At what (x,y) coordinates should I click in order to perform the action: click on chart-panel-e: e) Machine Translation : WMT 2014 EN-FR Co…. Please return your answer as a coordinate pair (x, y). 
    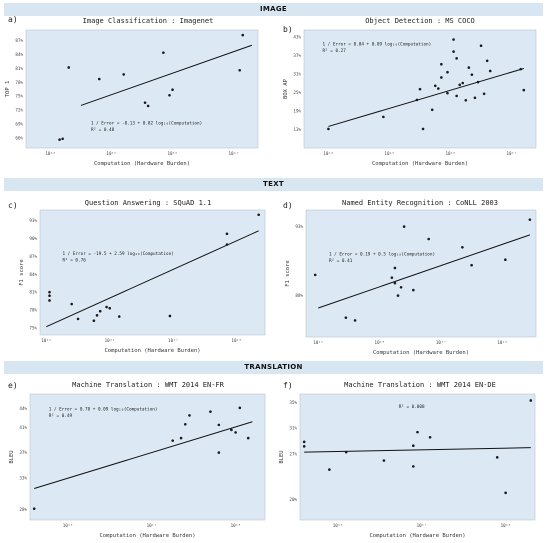
    Looking at the image, I should click on (137, 460).